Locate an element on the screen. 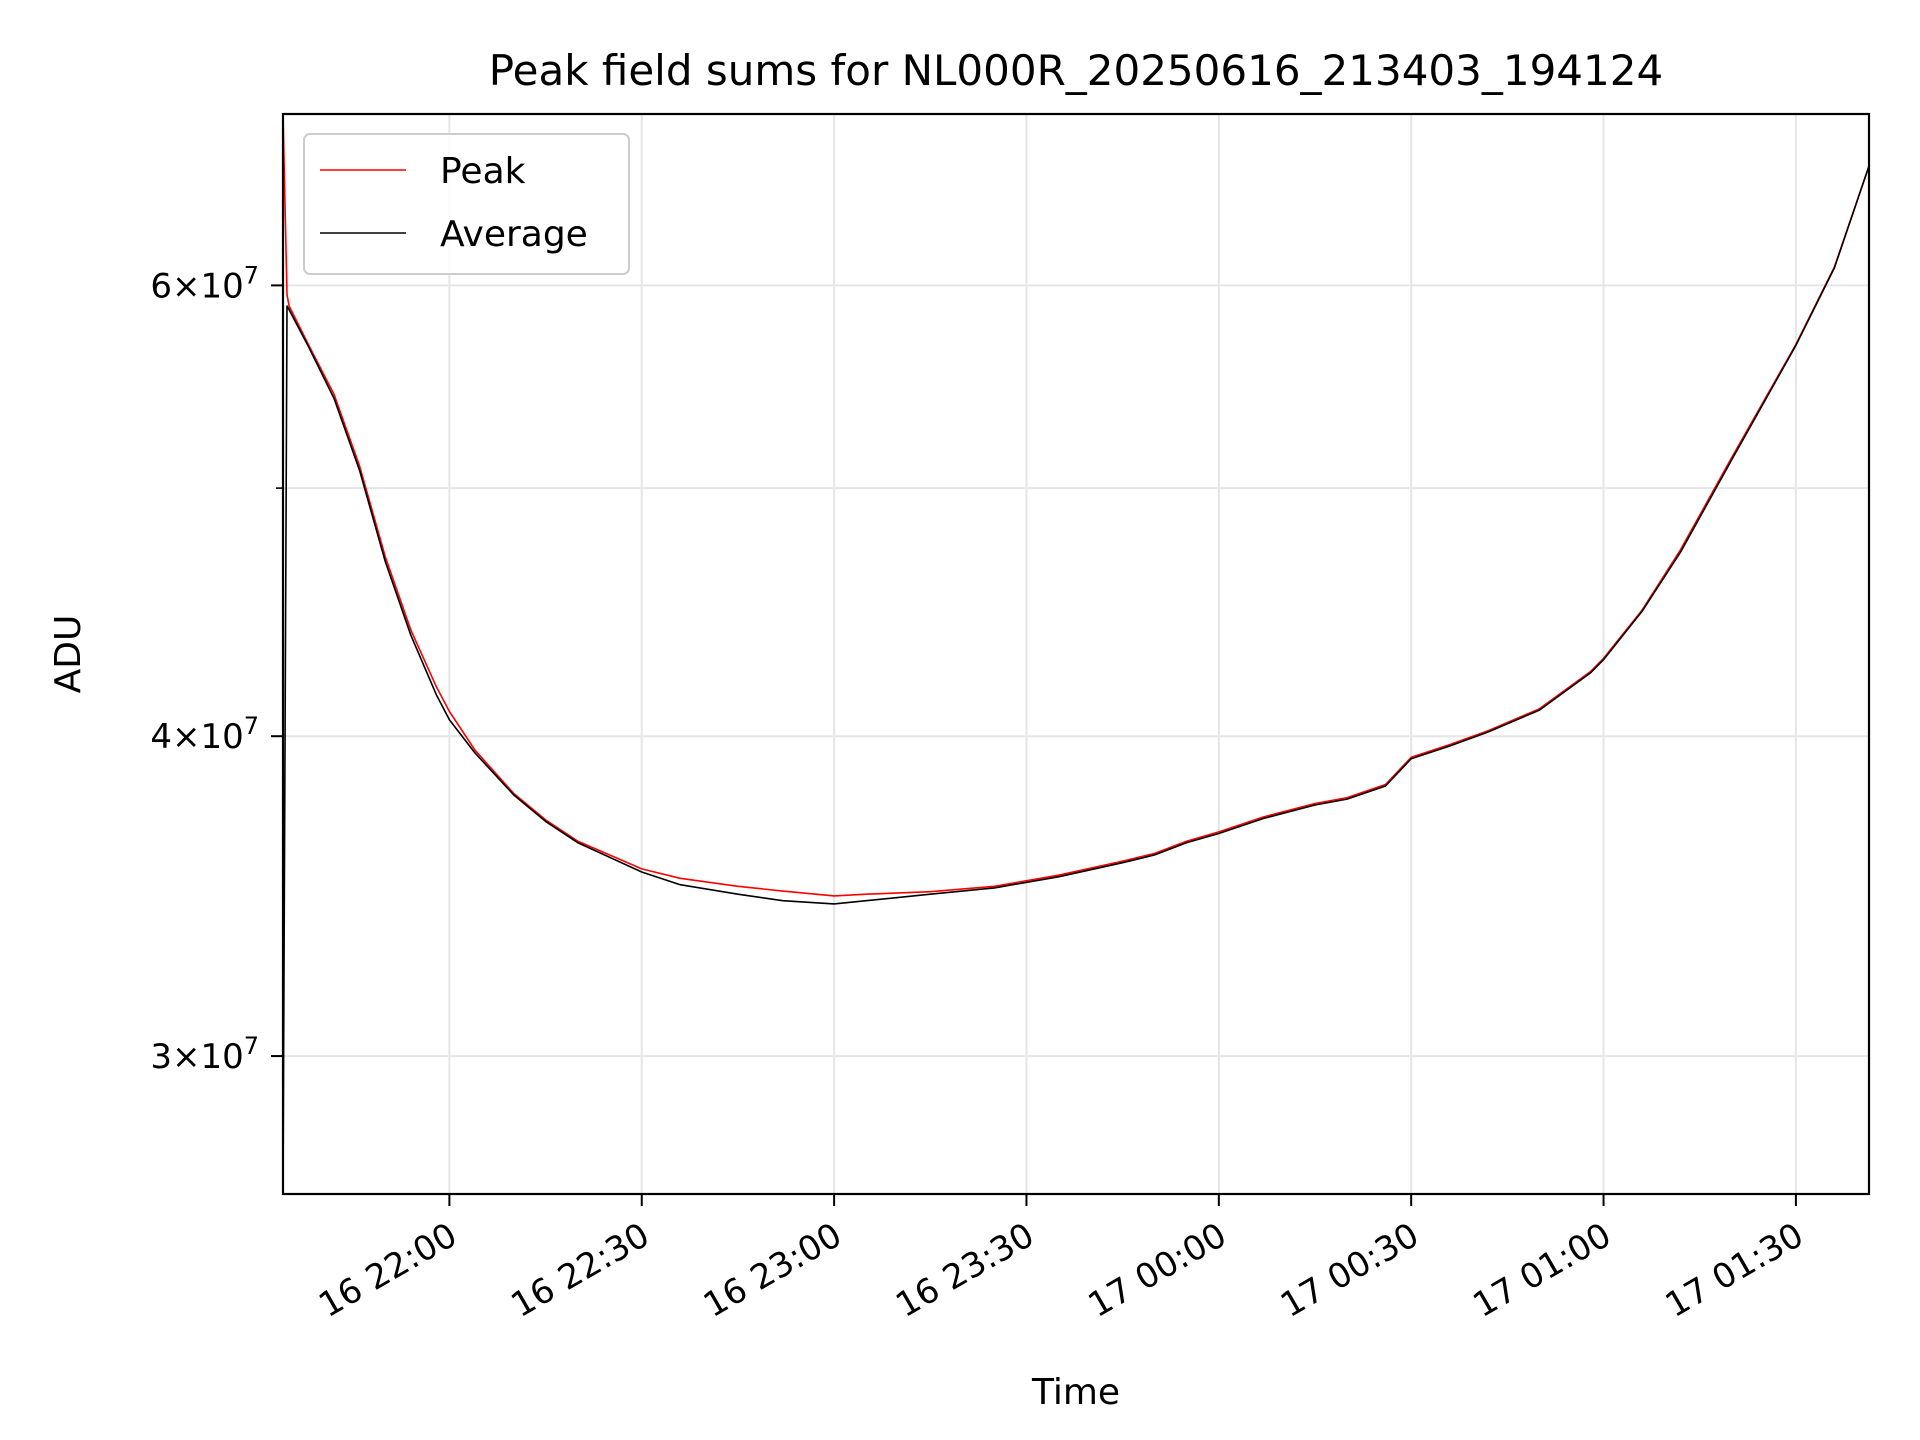  y-axis-label: ADU is located at coordinates (68, 654).